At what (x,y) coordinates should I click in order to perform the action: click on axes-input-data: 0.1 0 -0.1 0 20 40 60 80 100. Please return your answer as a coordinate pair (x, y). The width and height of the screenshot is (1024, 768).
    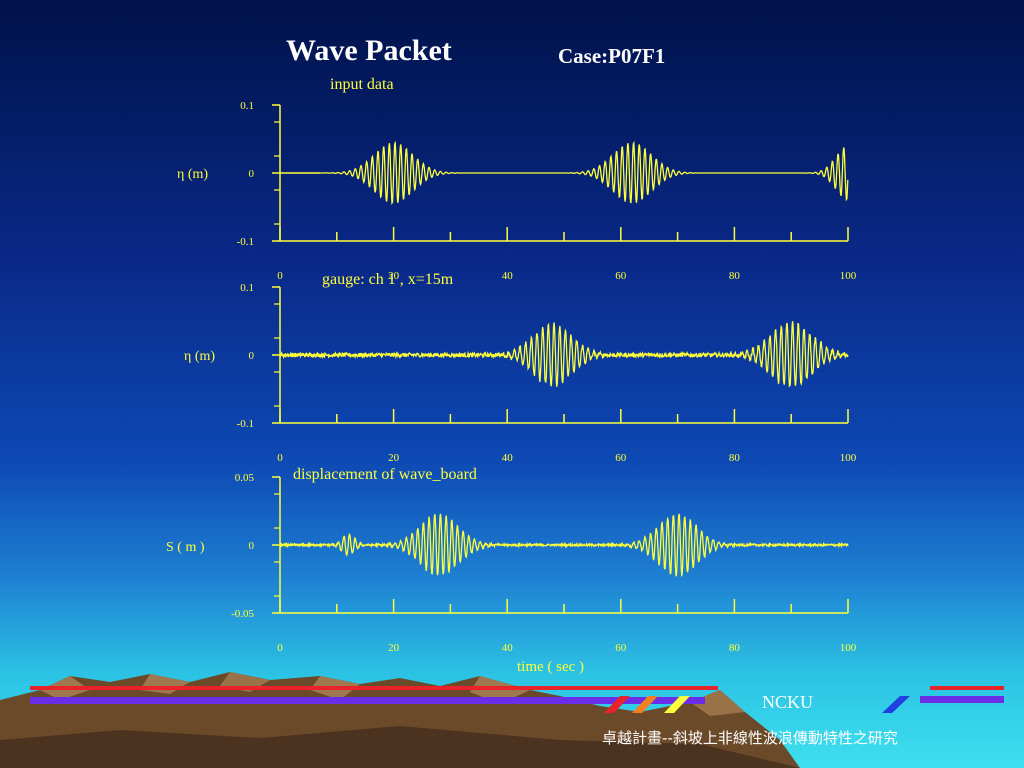
    Looking at the image, I should click on (547, 191).